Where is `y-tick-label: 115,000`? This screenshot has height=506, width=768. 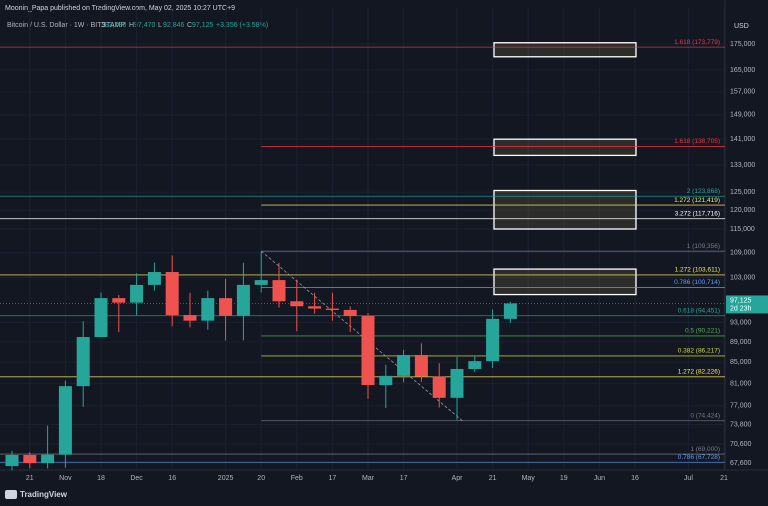 y-tick-label: 115,000 is located at coordinates (742, 229).